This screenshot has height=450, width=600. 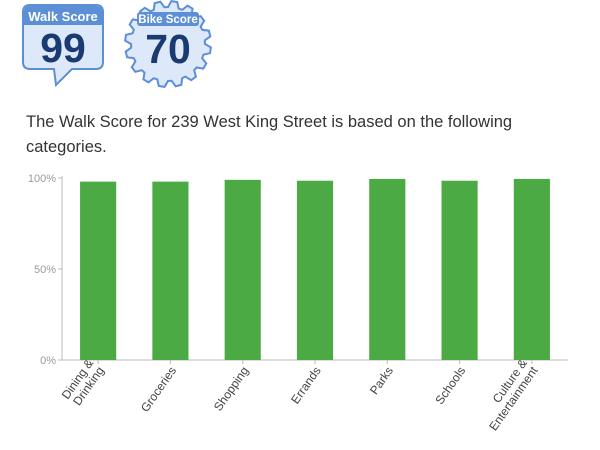 I want to click on x-tick-label: Shopping, so click(x=231, y=389).